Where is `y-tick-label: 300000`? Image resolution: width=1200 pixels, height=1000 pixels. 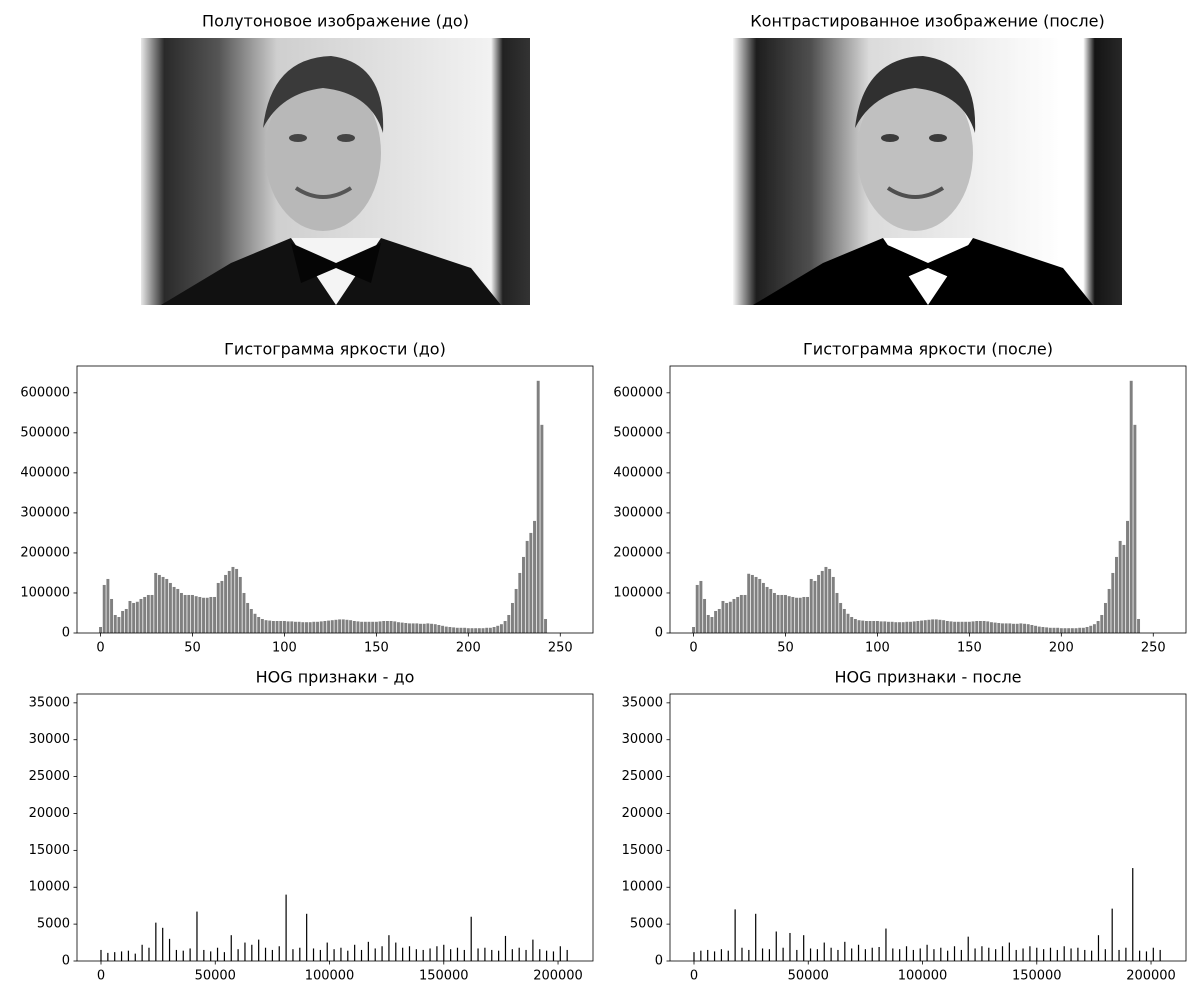 y-tick-label: 300000 is located at coordinates (45, 512).